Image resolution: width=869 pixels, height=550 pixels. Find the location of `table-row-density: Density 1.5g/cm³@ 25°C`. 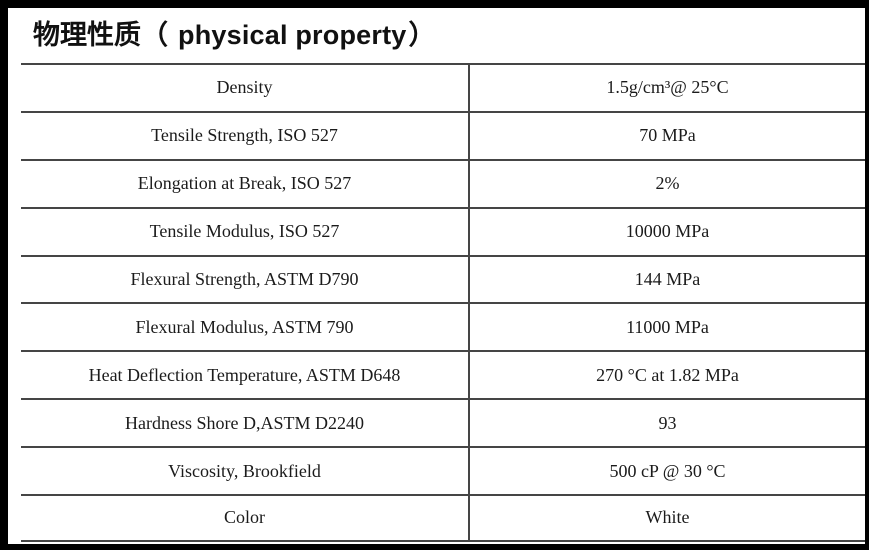

table-row-density: Density 1.5g/cm³@ 25°C is located at coordinates (443, 87).